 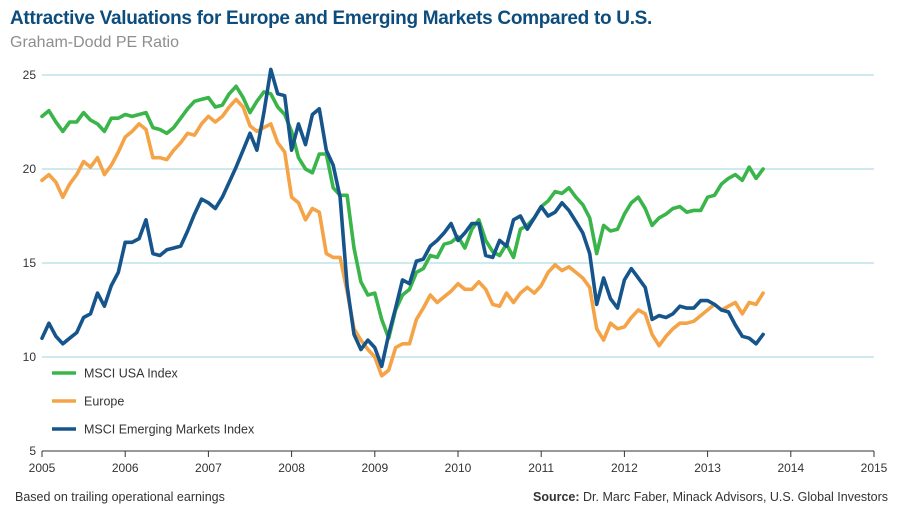 What do you see at coordinates (125, 468) in the screenshot?
I see `x-tick-label: 2006` at bounding box center [125, 468].